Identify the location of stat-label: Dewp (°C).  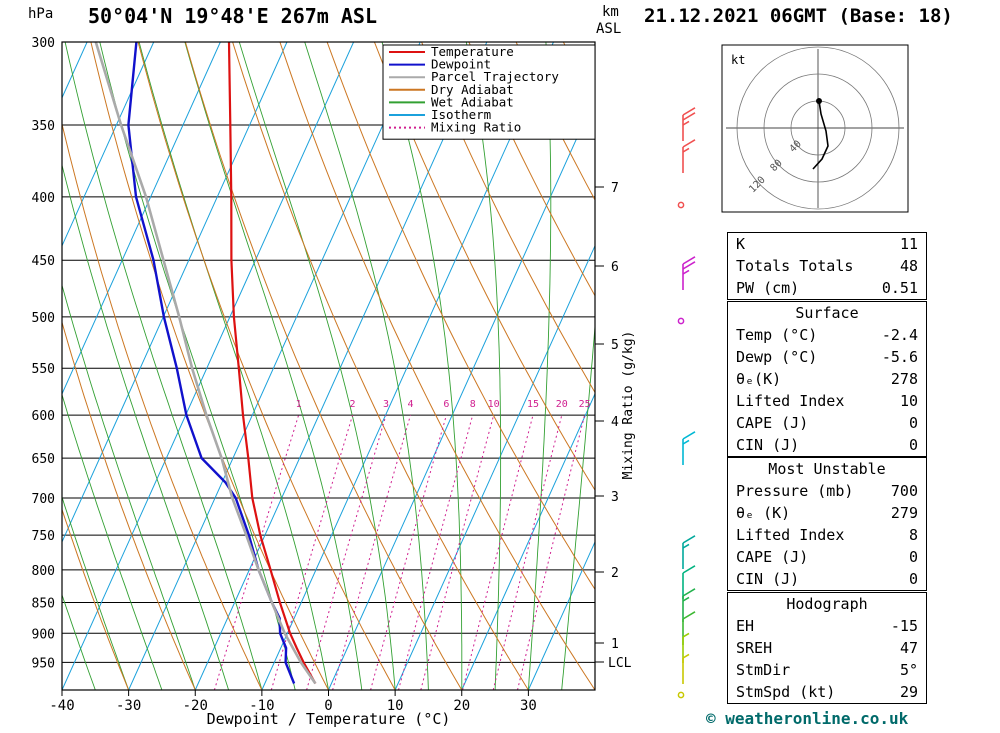
(777, 357).